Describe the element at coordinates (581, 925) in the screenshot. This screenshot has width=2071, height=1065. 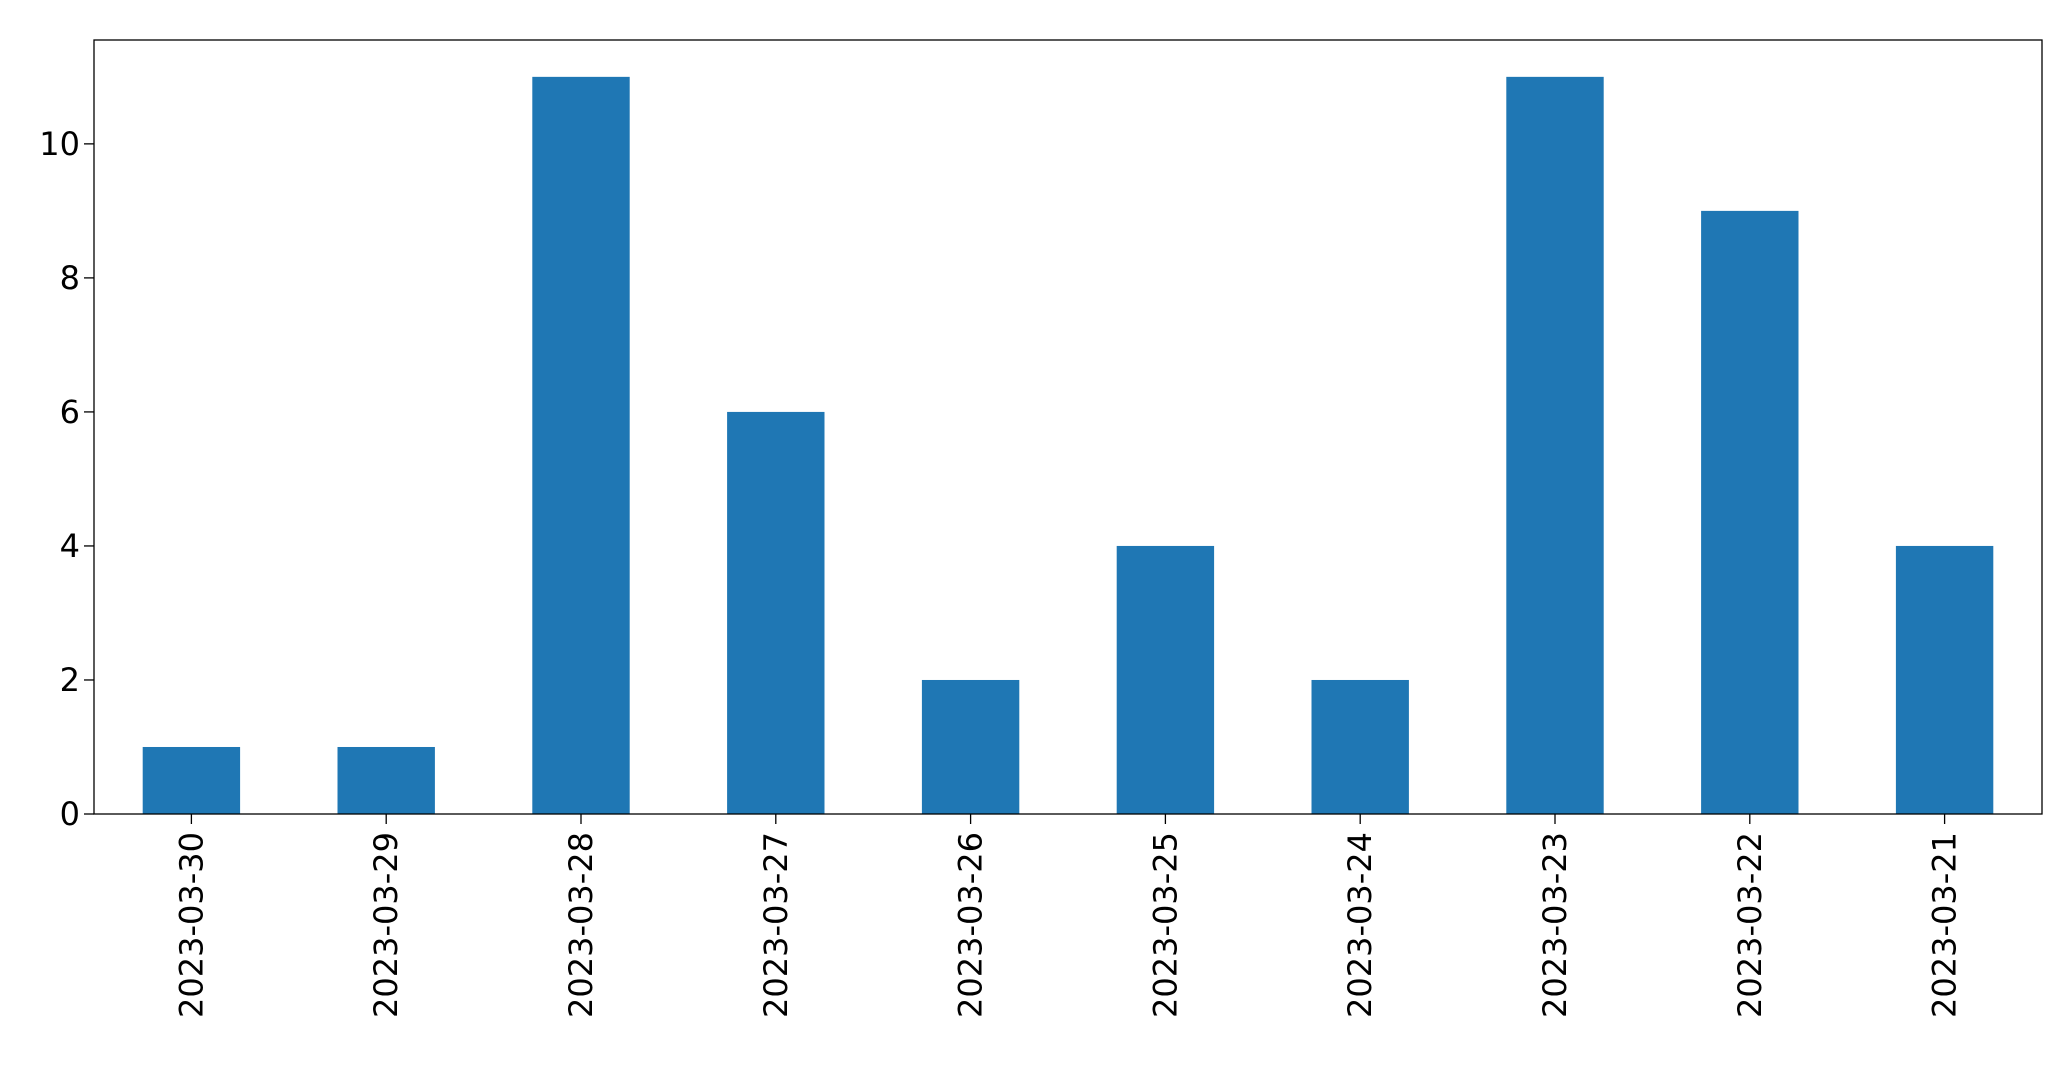
I see `x-tick-label: 2023-03-28` at that location.